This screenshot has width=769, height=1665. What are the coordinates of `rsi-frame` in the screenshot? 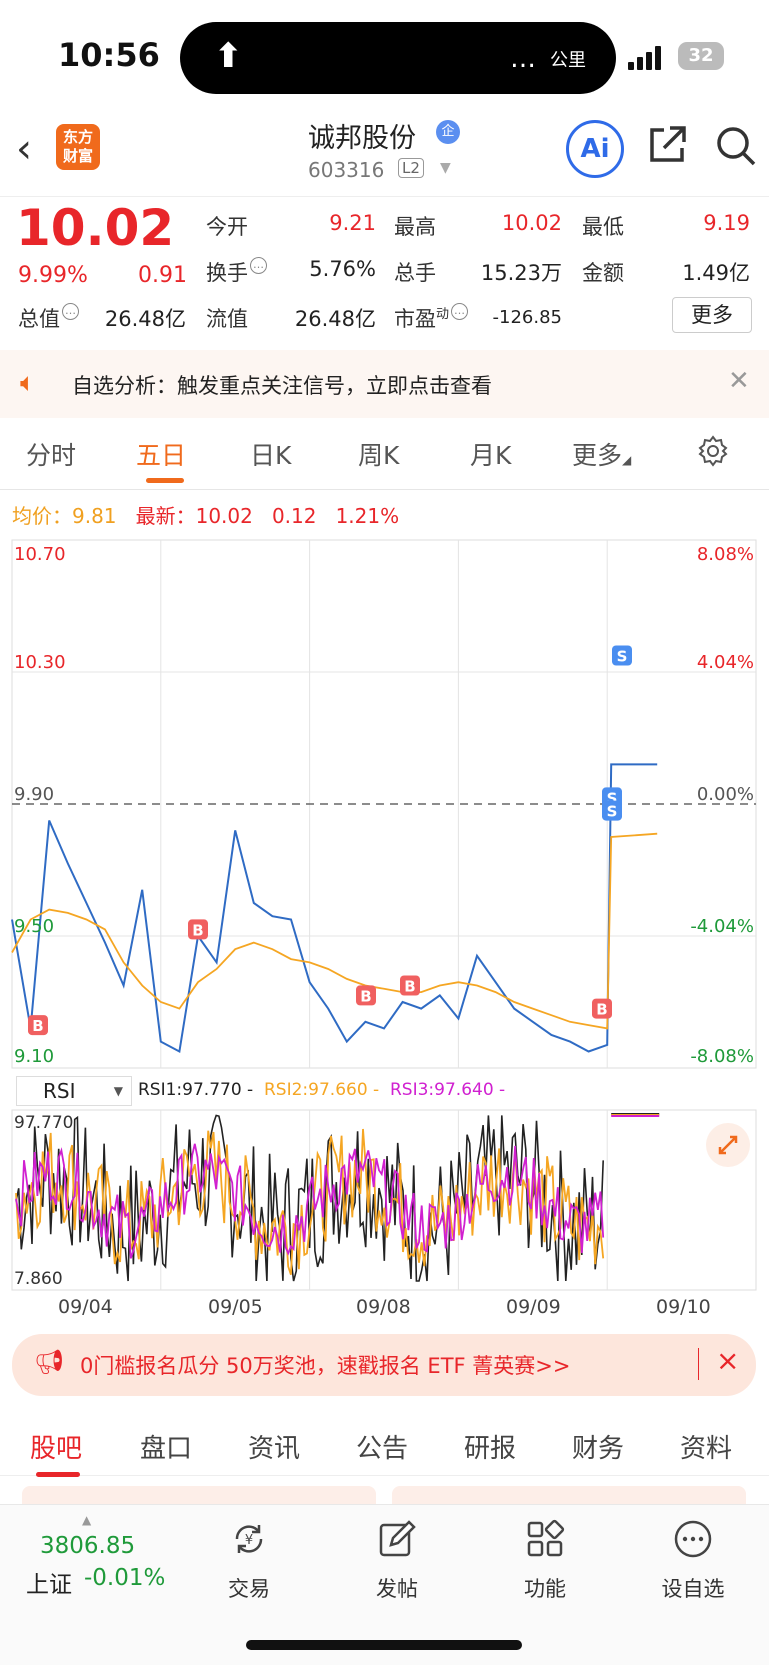 It's located at (384, 1200).